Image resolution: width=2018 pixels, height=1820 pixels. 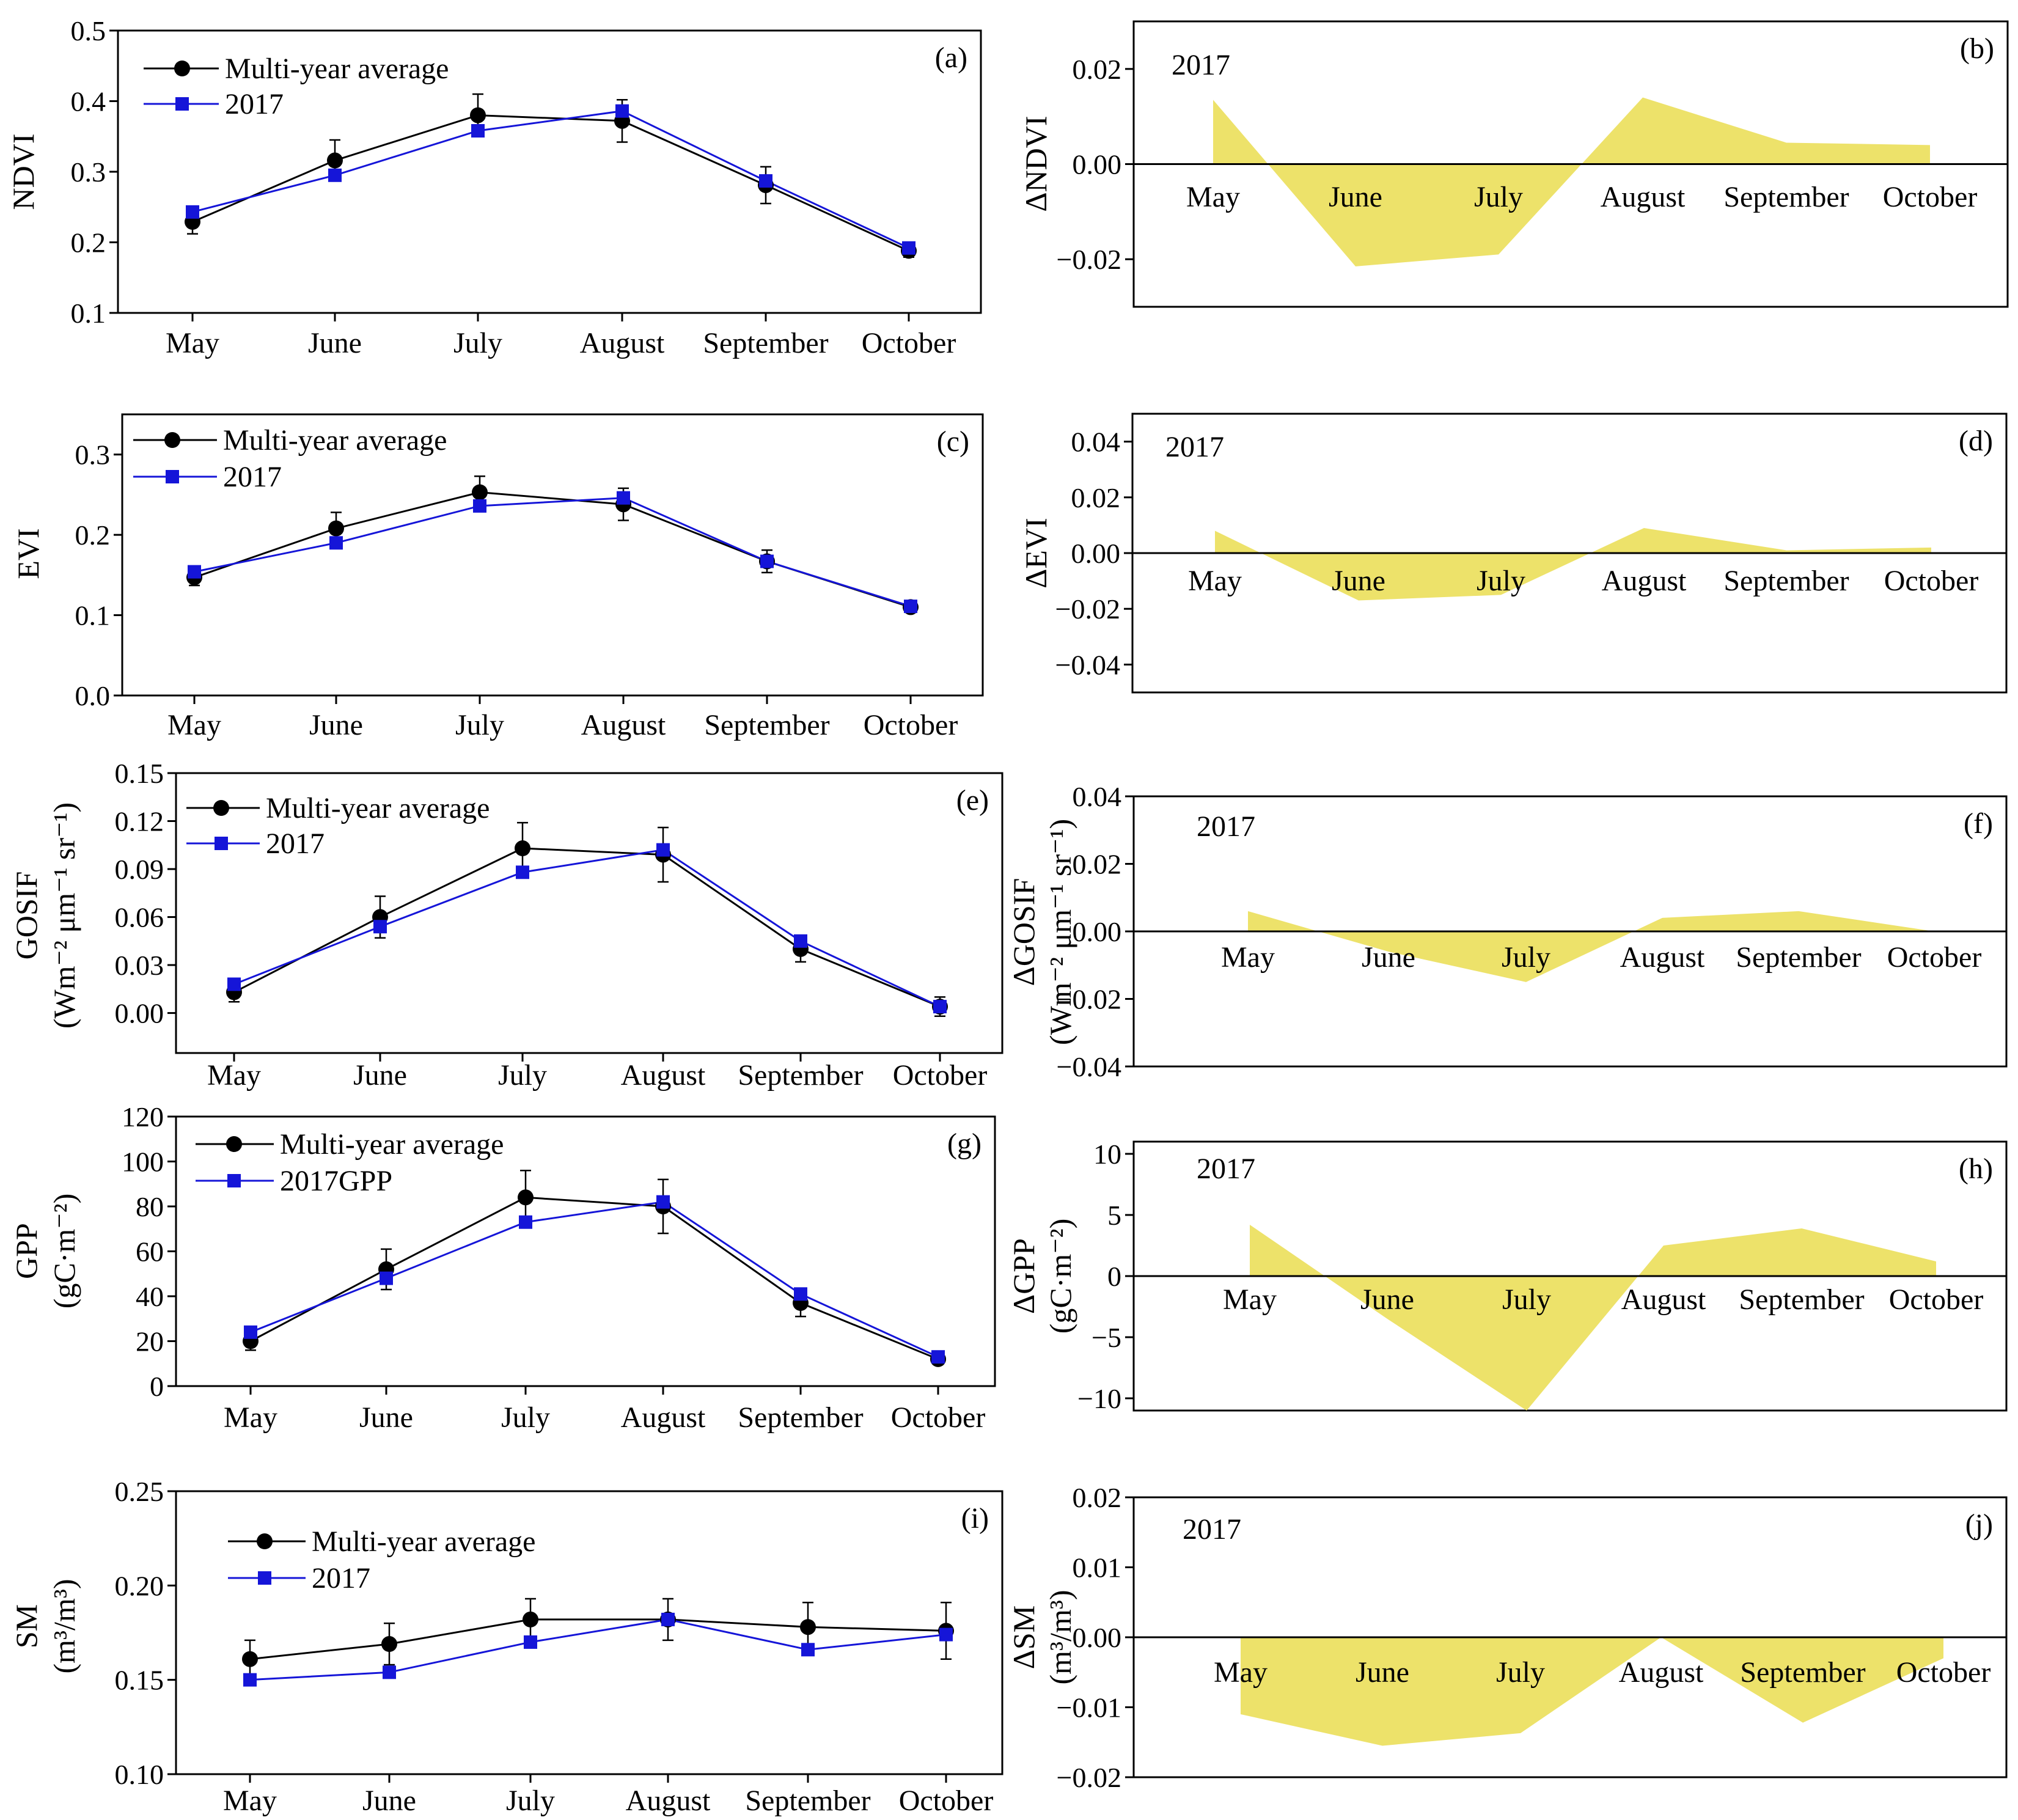 What do you see at coordinates (1114, 1276) in the screenshot?
I see `y-tick-label: 0` at bounding box center [1114, 1276].